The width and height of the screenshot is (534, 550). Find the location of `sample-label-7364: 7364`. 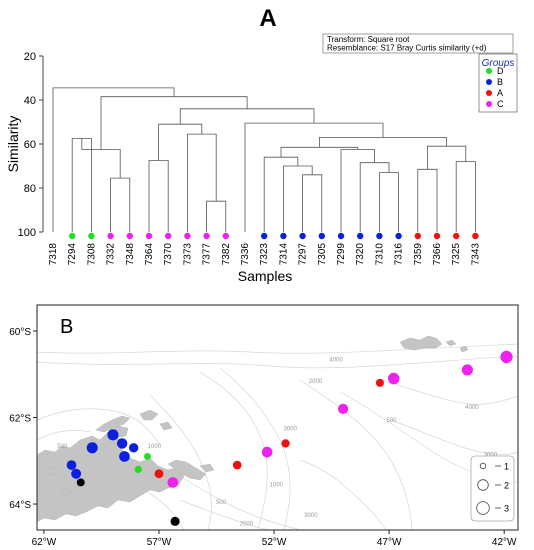

sample-label-7364: 7364 is located at coordinates (149, 254).